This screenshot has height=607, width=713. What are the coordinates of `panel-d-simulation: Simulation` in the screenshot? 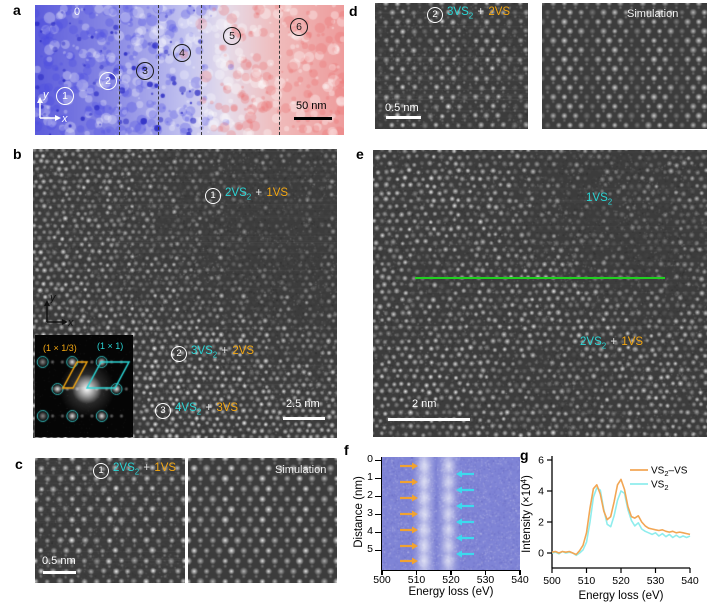 It's located at (624, 66).